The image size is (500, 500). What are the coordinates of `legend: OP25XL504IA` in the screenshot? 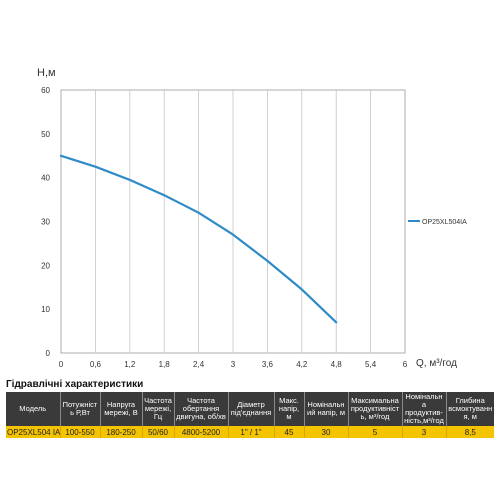 It's located at (437, 222).